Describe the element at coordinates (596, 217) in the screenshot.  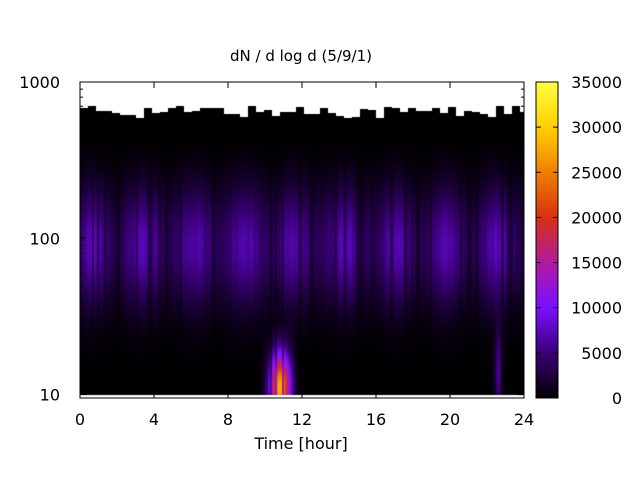
I see `colorbar-tick-label: 20000` at that location.